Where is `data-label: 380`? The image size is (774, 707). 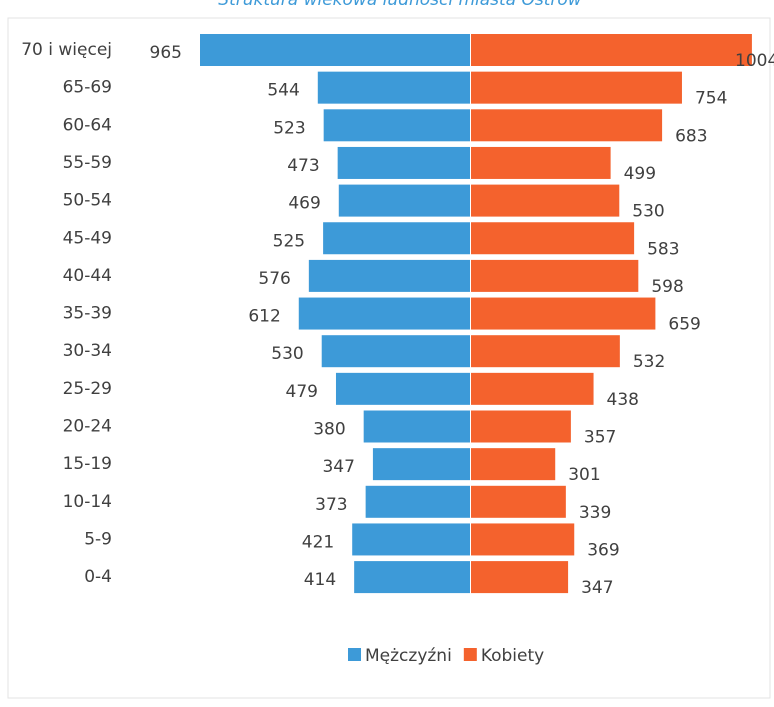 data-label: 380 is located at coordinates (329, 430).